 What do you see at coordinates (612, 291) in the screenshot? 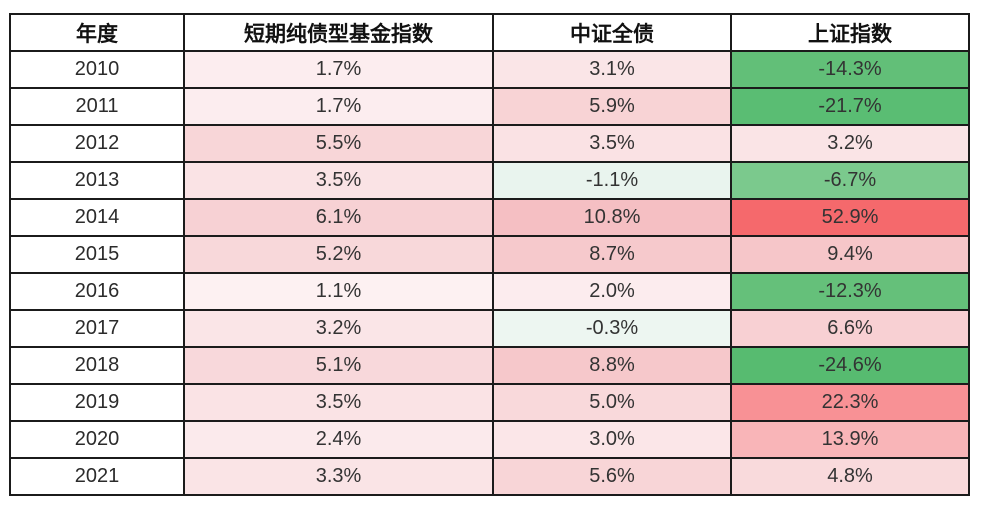
I see `value-cell: 2.0%` at bounding box center [612, 291].